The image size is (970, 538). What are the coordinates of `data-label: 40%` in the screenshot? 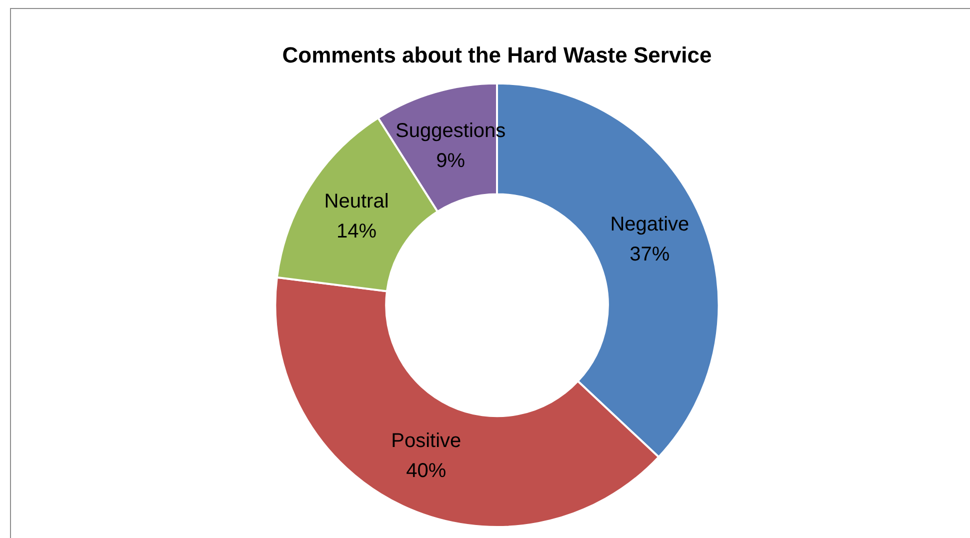 It's located at (426, 471).